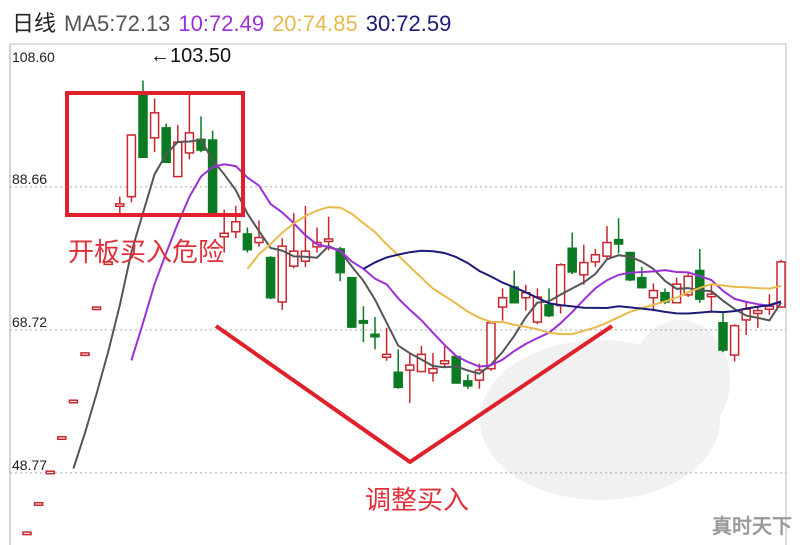  What do you see at coordinates (417, 501) in the screenshot?
I see `buy-label: 调整买入` at bounding box center [417, 501].